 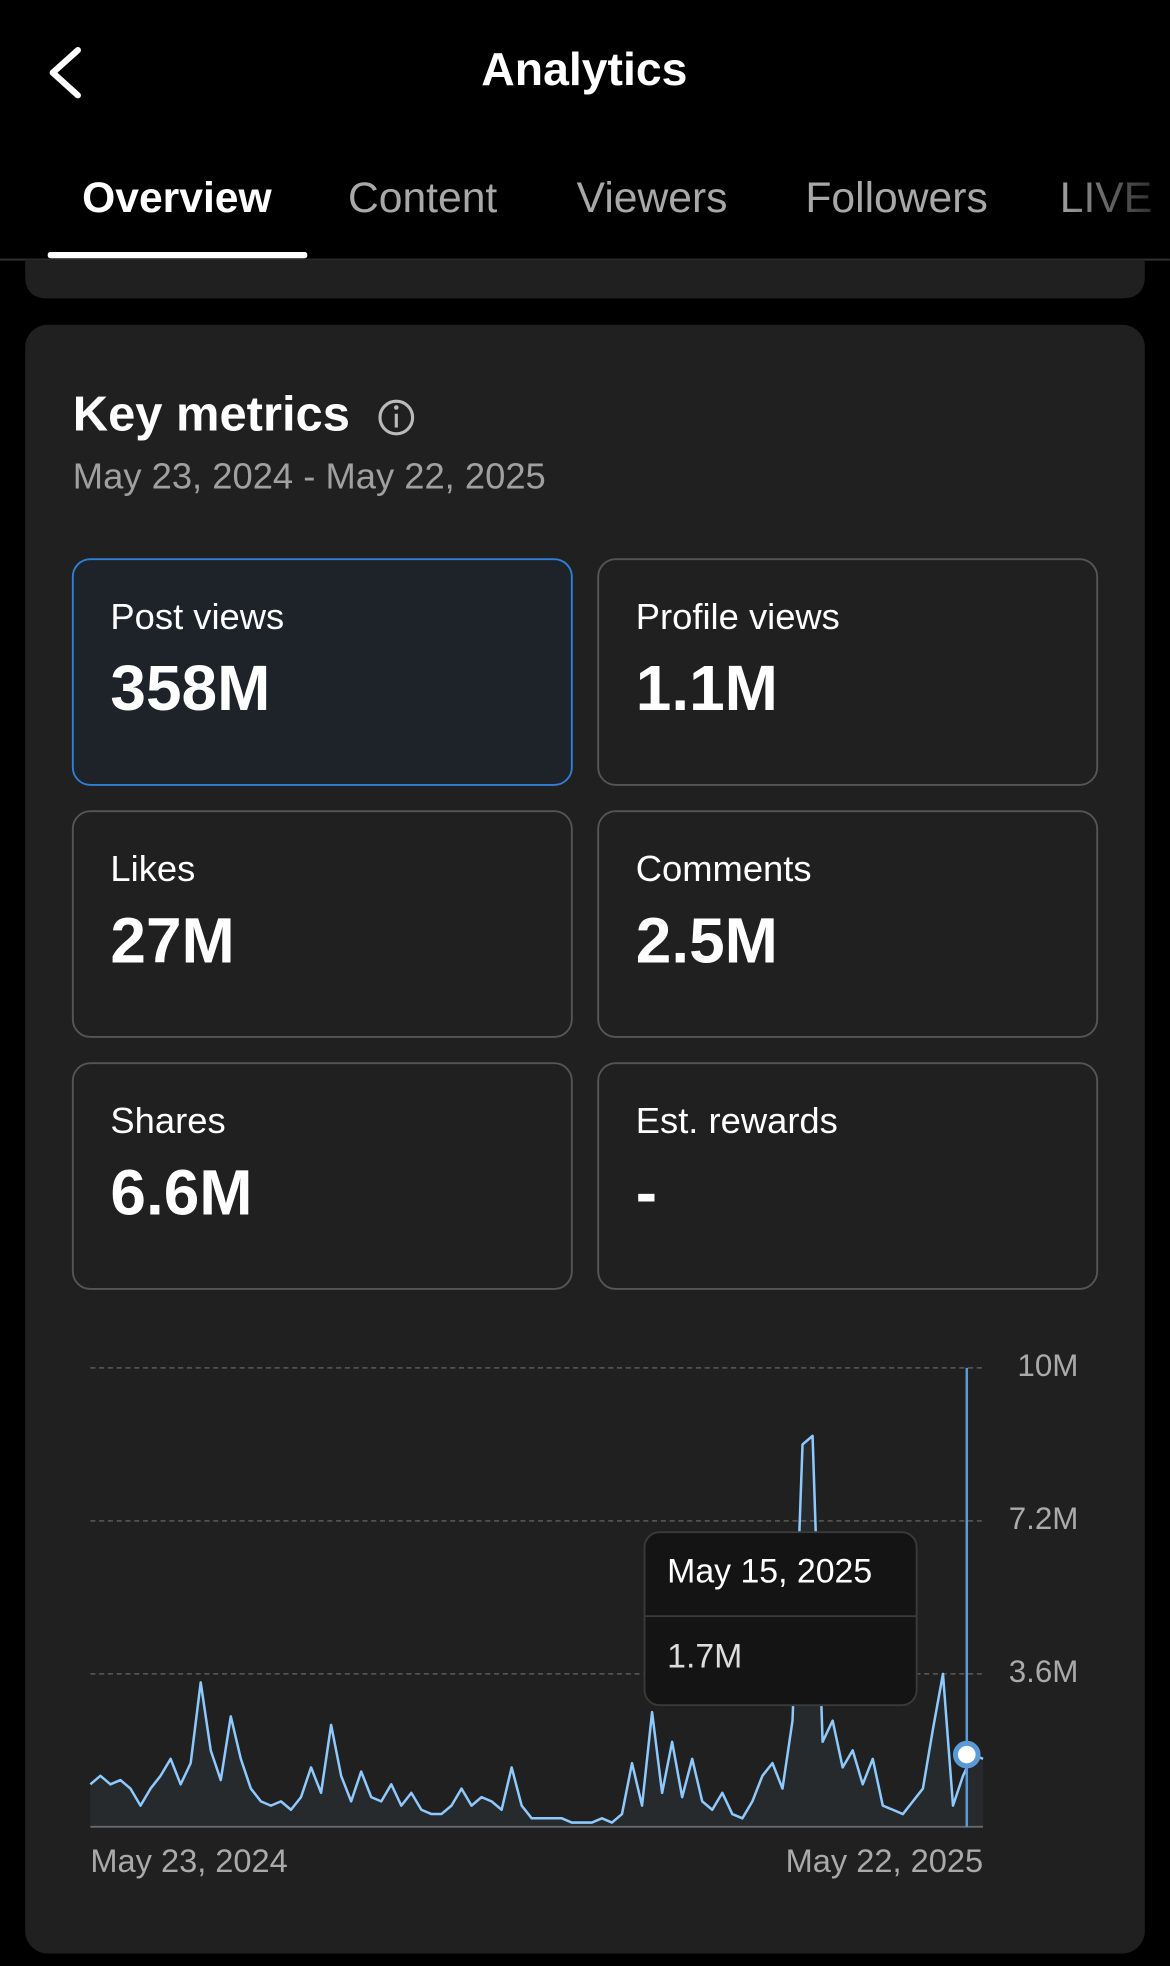 I want to click on tab: Overview, so click(x=177, y=198).